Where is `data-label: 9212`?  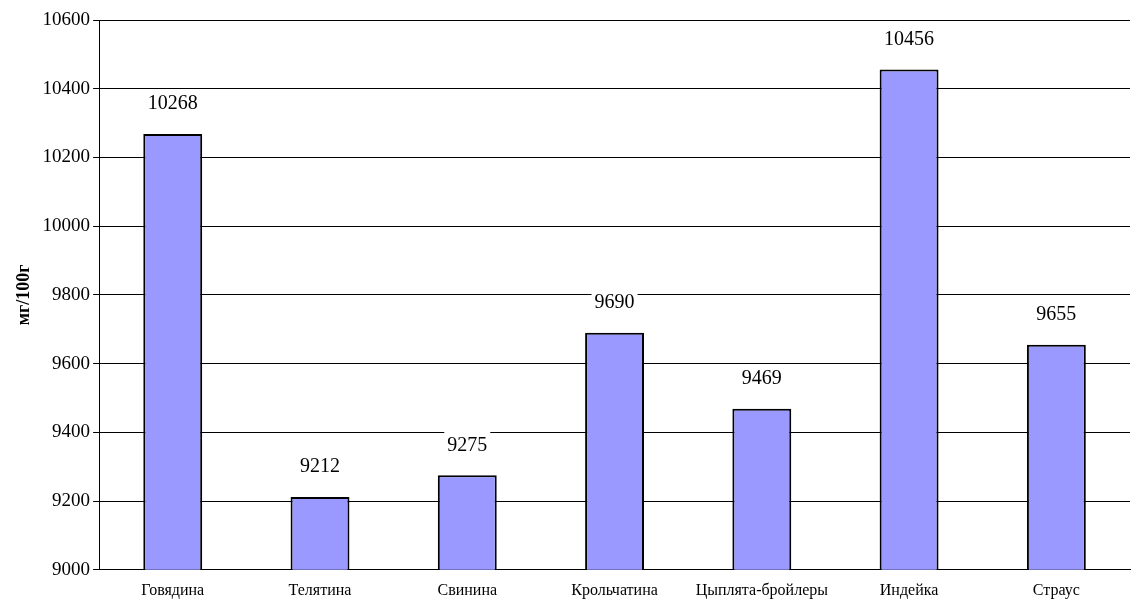 data-label: 9212 is located at coordinates (320, 465).